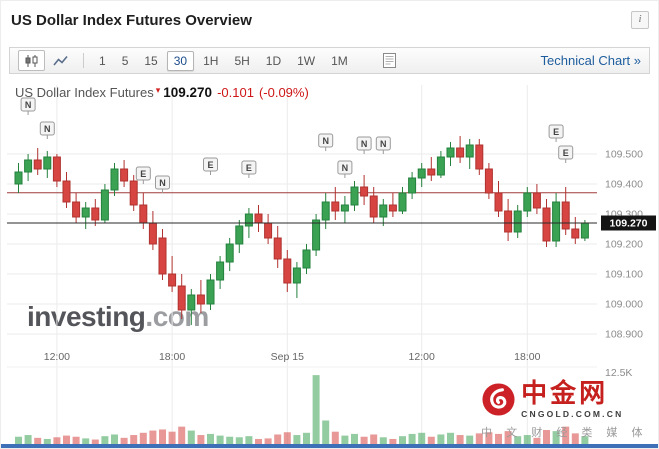 This screenshot has width=659, height=449. I want to click on price-change: -0.101, so click(235, 92).